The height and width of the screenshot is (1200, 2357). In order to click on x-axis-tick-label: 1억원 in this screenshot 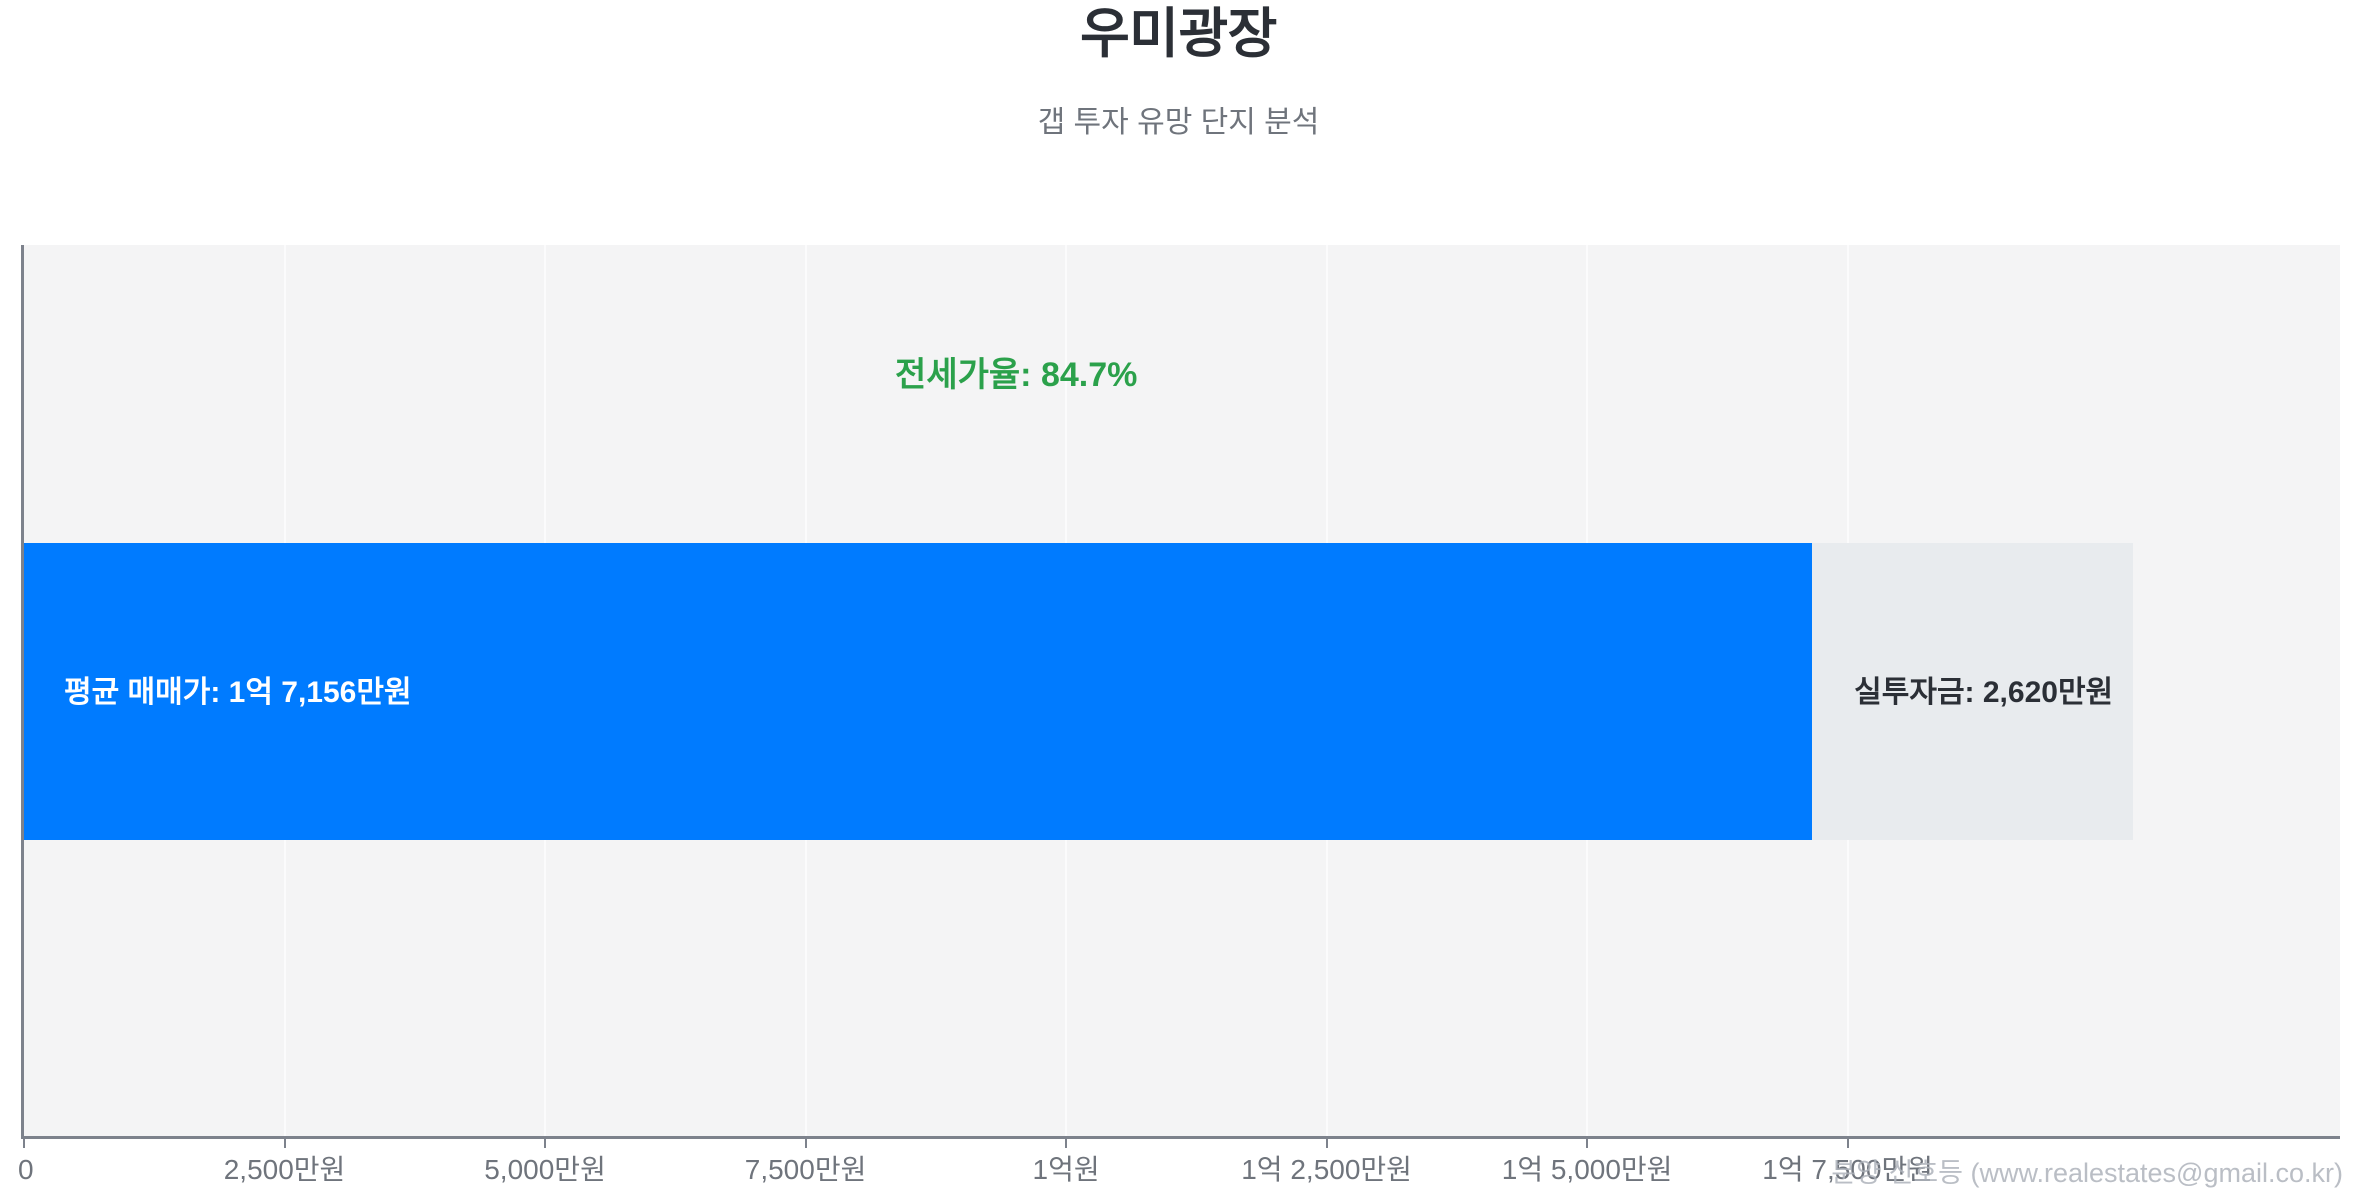, I will do `click(1066, 1169)`.